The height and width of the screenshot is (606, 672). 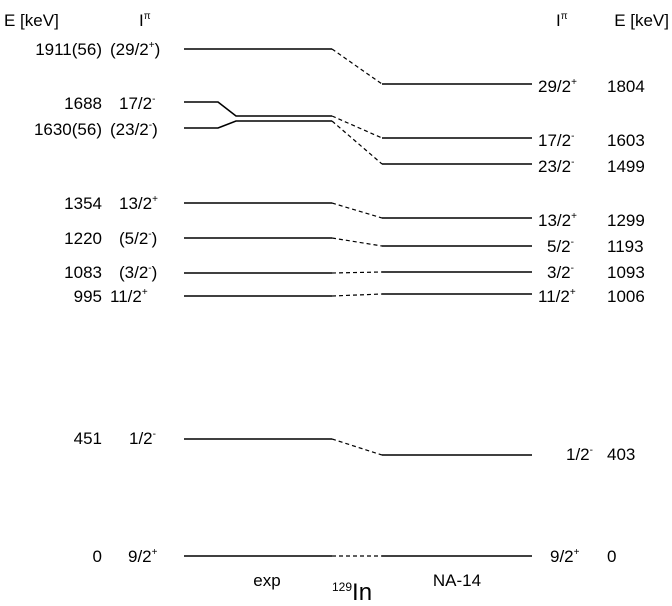 I want to click on exp-spin-label: (29/2+), so click(x=135, y=49).